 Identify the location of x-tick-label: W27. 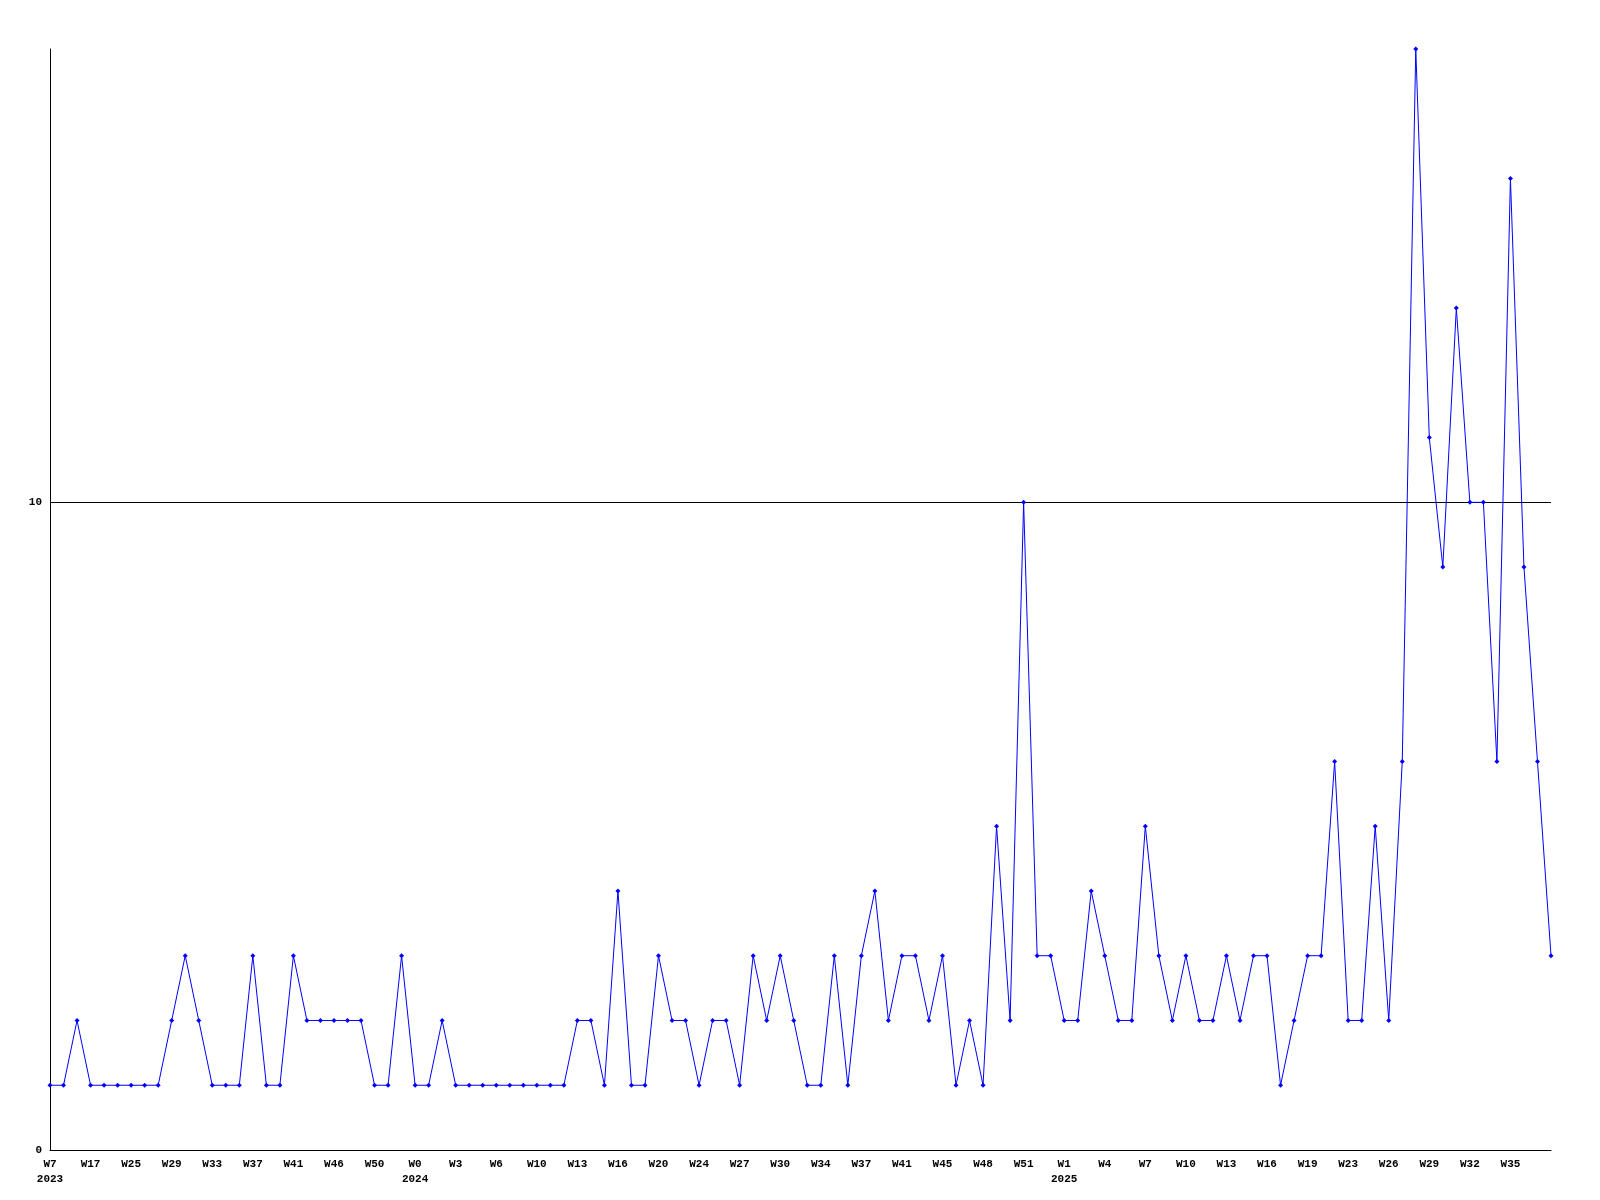
(739, 1163).